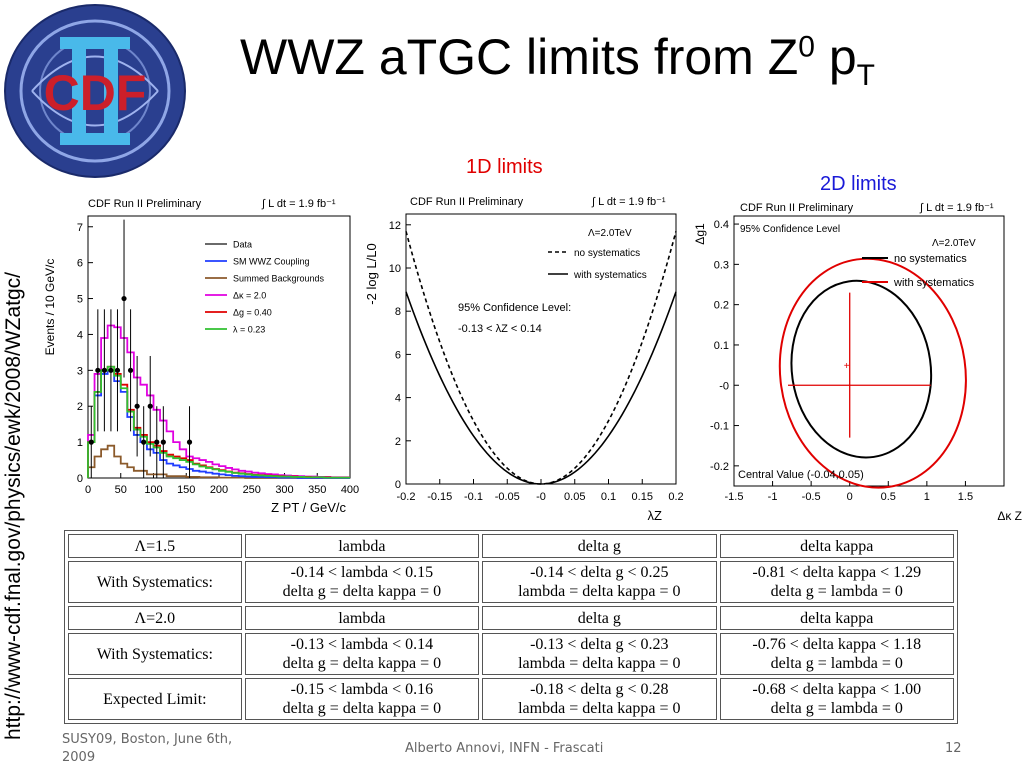 This screenshot has width=1024, height=768. What do you see at coordinates (599, 546) in the screenshot?
I see `table-cell: delta g` at bounding box center [599, 546].